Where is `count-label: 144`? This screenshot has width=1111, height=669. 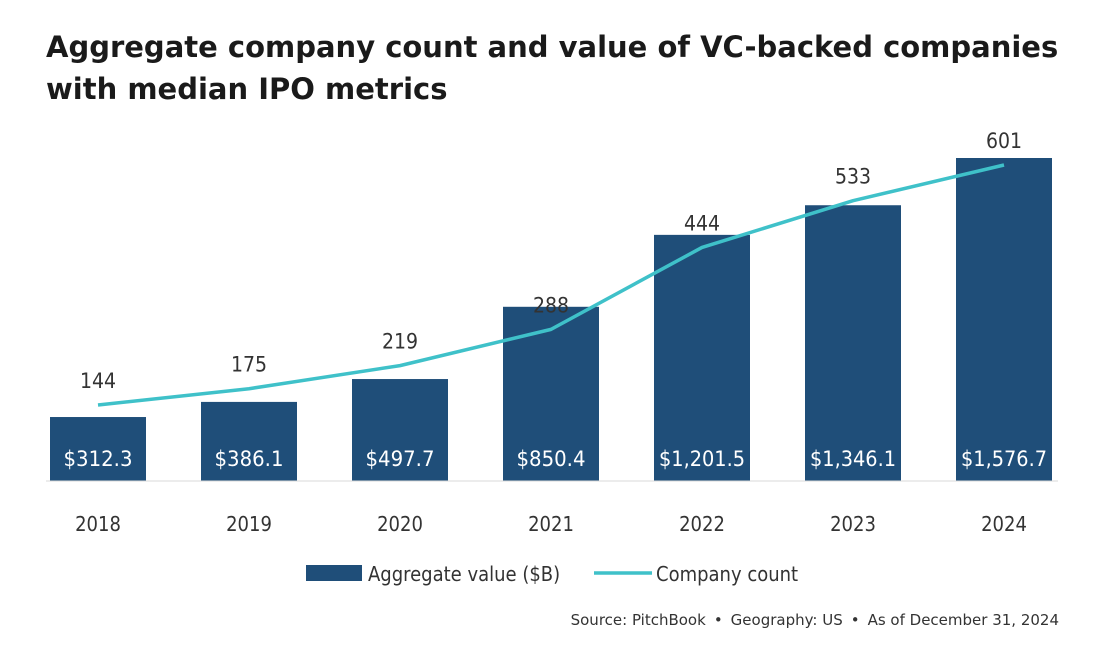 count-label: 144 is located at coordinates (98, 381).